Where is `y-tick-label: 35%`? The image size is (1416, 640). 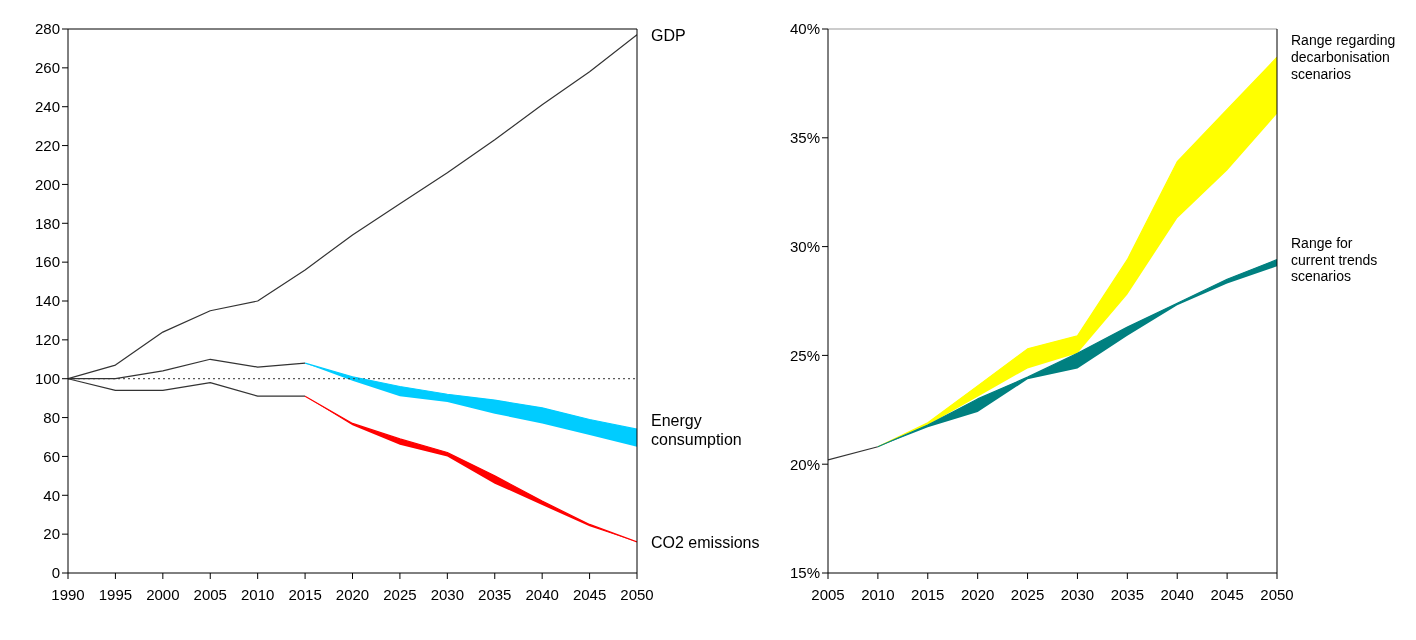 y-tick-label: 35% is located at coordinates (804, 138).